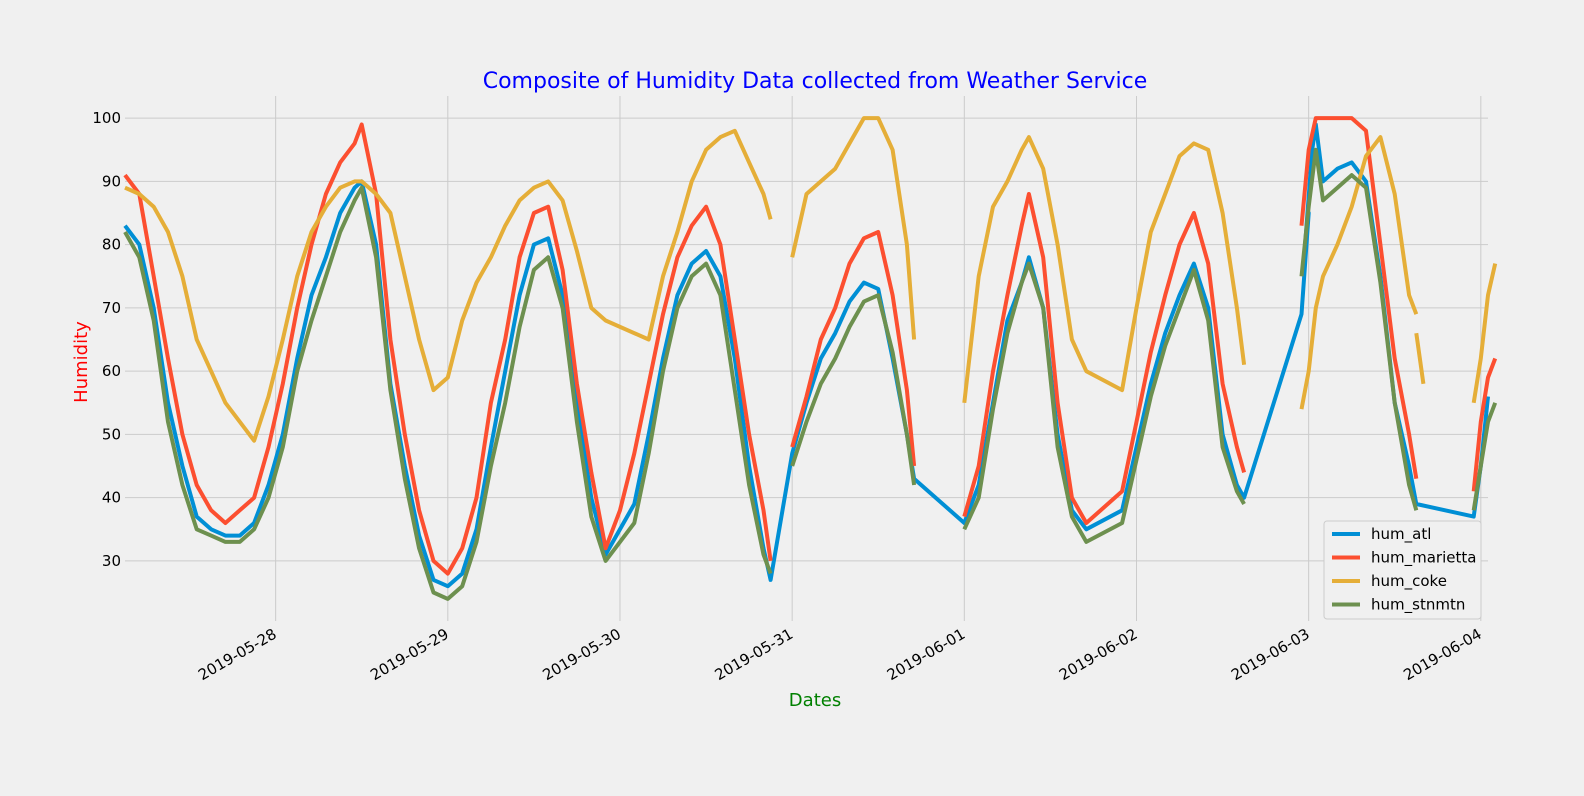 The width and height of the screenshot is (1584, 796). What do you see at coordinates (1418, 605) in the screenshot?
I see `legend-label: hum_stnmtn` at bounding box center [1418, 605].